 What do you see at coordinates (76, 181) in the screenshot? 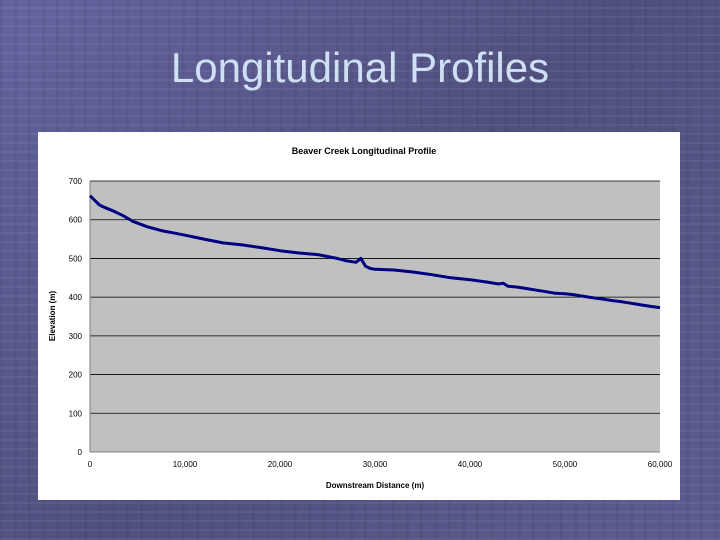
I see `y-tick-label: 700` at bounding box center [76, 181].